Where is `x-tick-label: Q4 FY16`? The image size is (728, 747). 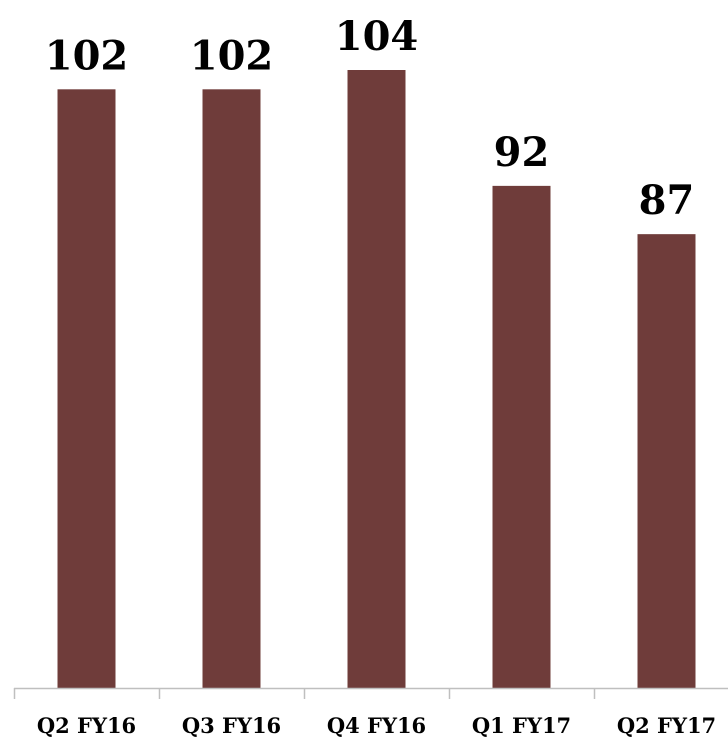
x-tick-label: Q4 FY16 is located at coordinates (376, 725).